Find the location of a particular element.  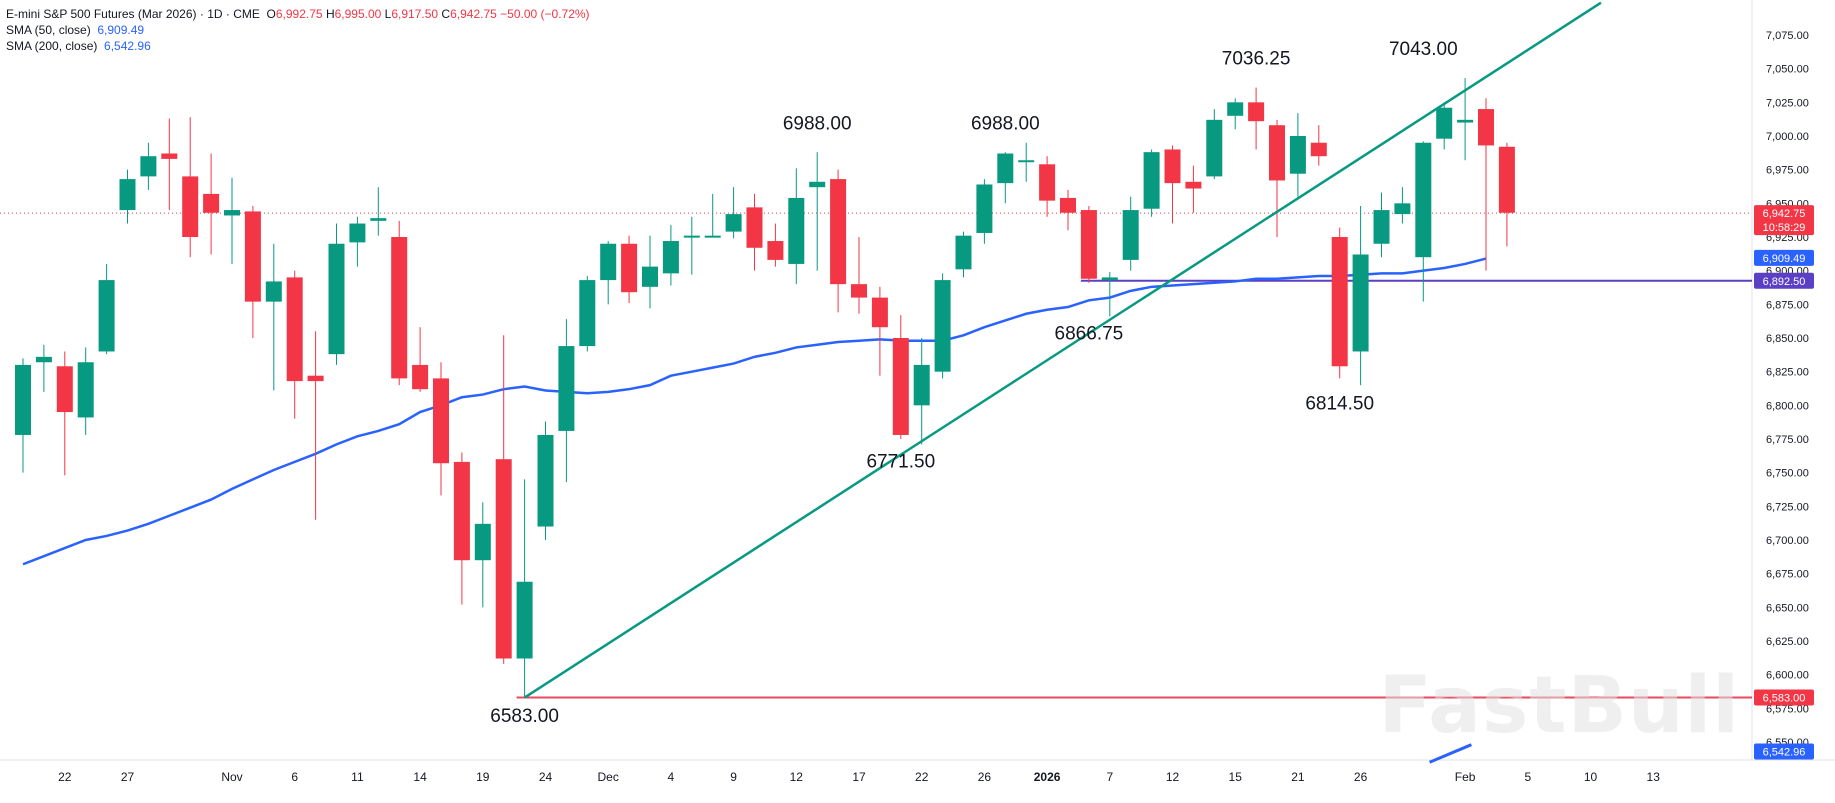

legend-sma50-row: SMA (50, close) 6,909.49 is located at coordinates (298, 30).